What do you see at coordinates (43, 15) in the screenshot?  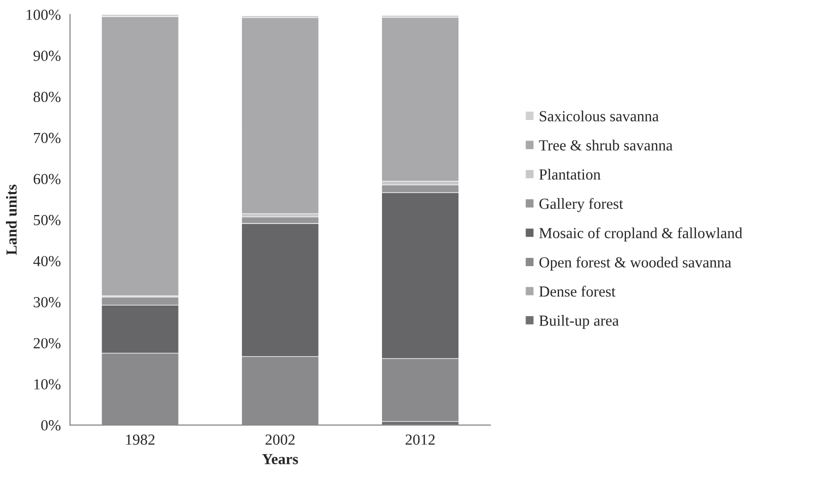 I see `y-tick-label: 100%` at bounding box center [43, 15].